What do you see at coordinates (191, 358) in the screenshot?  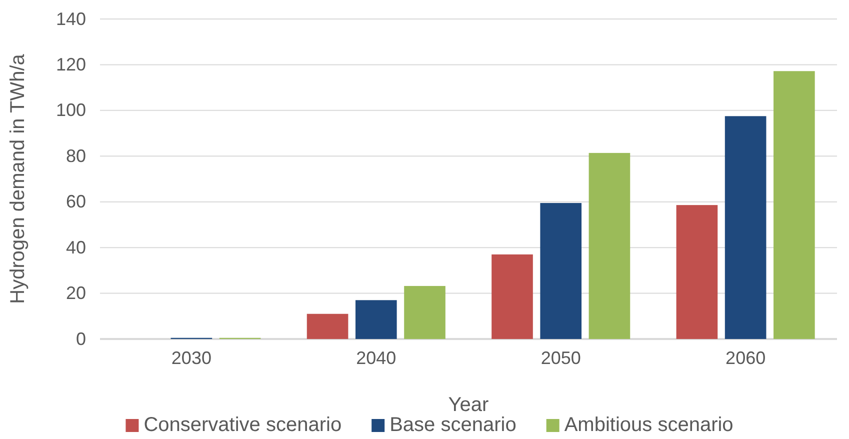 I see `x-tick-label: 2030` at bounding box center [191, 358].